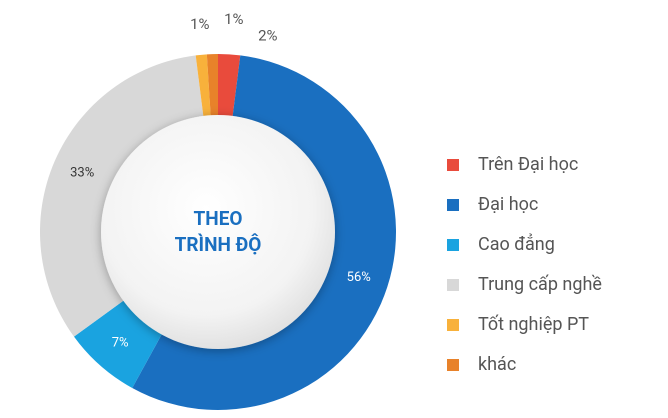 This screenshot has width=668, height=418. What do you see at coordinates (218, 218) in the screenshot?
I see `center-text: THEO` at bounding box center [218, 218].